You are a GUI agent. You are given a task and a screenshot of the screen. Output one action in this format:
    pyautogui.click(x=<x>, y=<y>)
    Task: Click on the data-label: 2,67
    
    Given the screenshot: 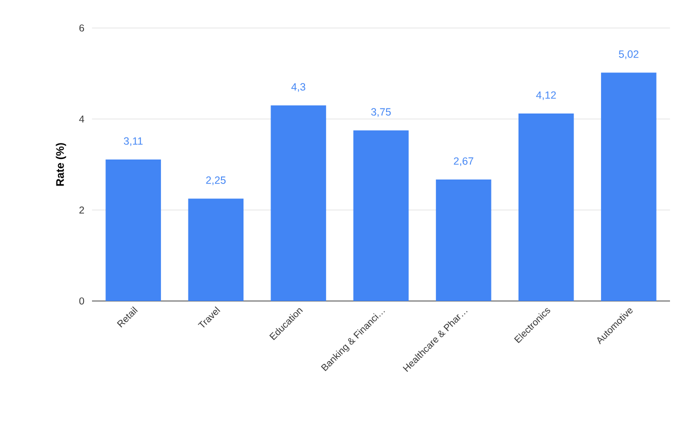 What is the action you would take?
    pyautogui.click(x=464, y=161)
    